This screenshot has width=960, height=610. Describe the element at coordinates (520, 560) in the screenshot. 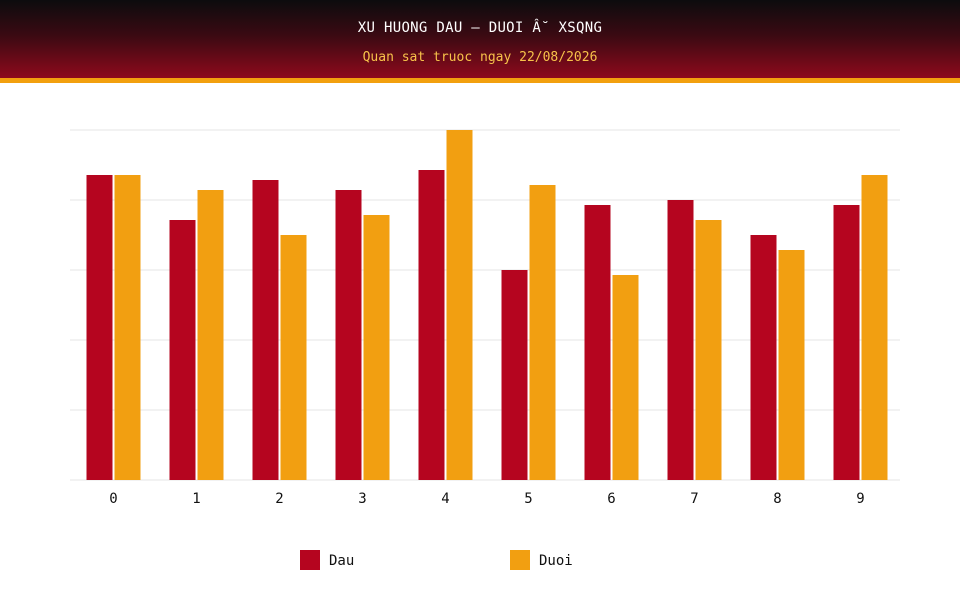

I see `legend-swatch-duoi` at that location.